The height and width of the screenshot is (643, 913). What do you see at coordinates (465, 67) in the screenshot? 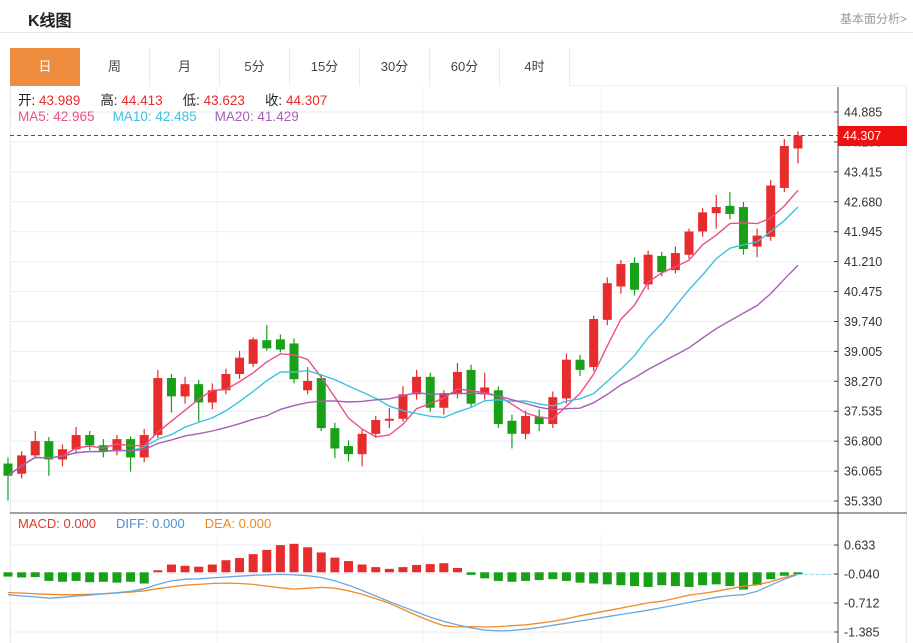
I see `tab-60分: 60分` at bounding box center [465, 67].